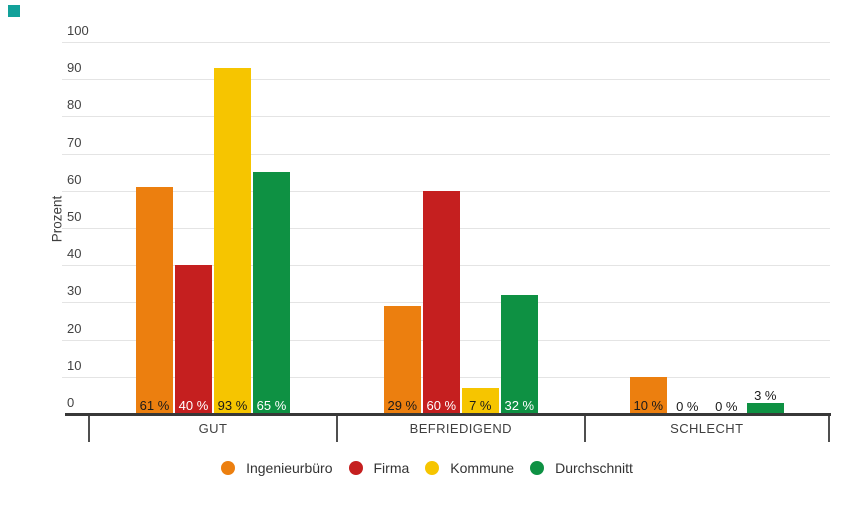 This screenshot has height=532, width=854. What do you see at coordinates (482, 468) in the screenshot?
I see `legend-label: Kommune` at bounding box center [482, 468].